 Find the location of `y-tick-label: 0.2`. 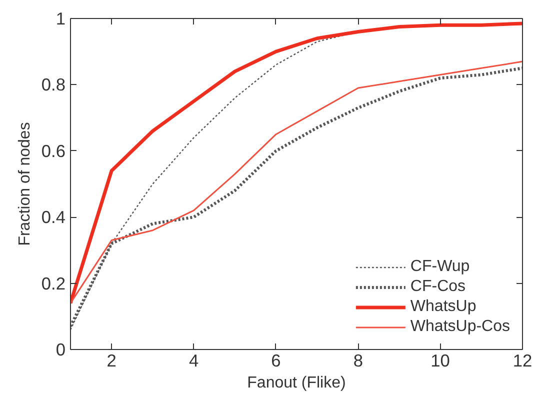

y-tick-label: 0.2 is located at coordinates (53, 283).